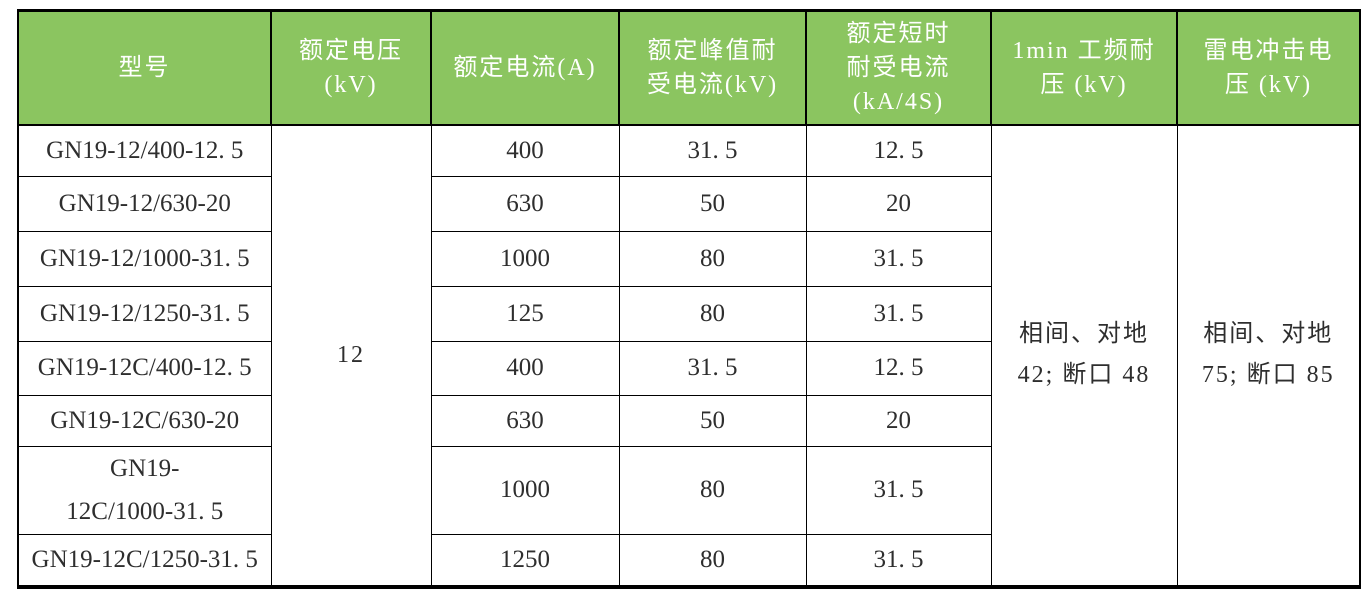 This screenshot has width=1366, height=590. What do you see at coordinates (144, 203) in the screenshot?
I see `cell-model: GN19-12/630-20` at bounding box center [144, 203].